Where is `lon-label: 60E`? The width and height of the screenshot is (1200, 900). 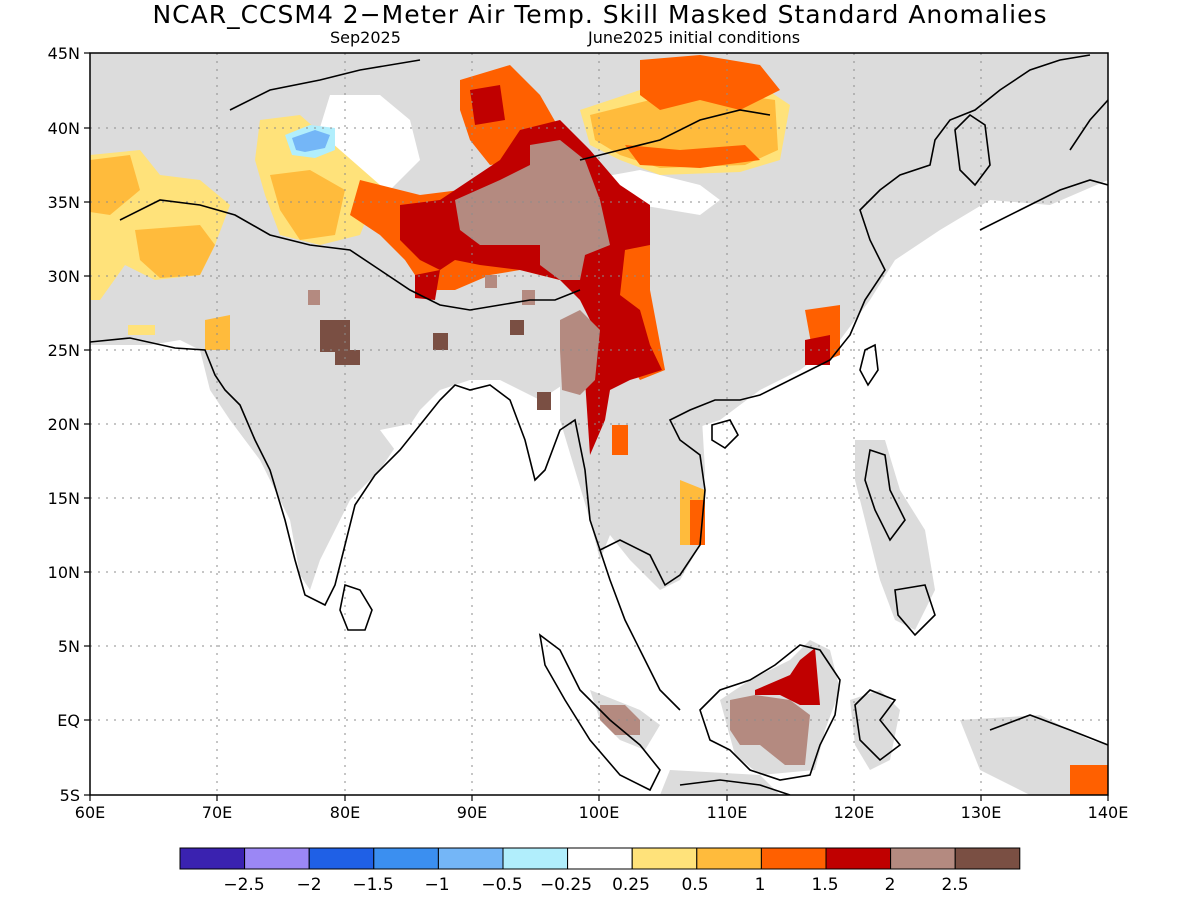
lon-label: 60E is located at coordinates (90, 812).